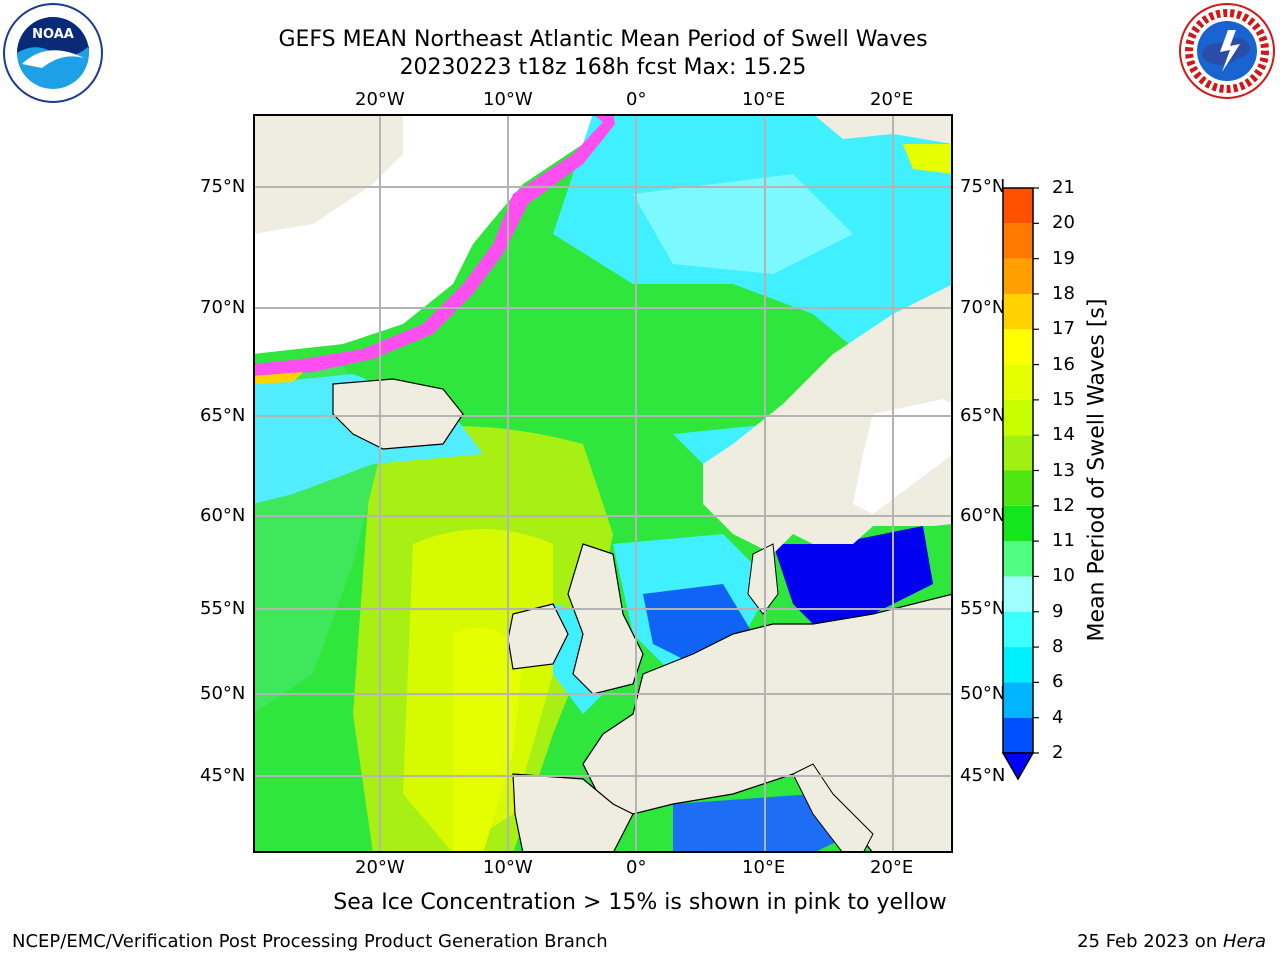  I want to click on lon-label-top-10e: 10°E, so click(764, 99).